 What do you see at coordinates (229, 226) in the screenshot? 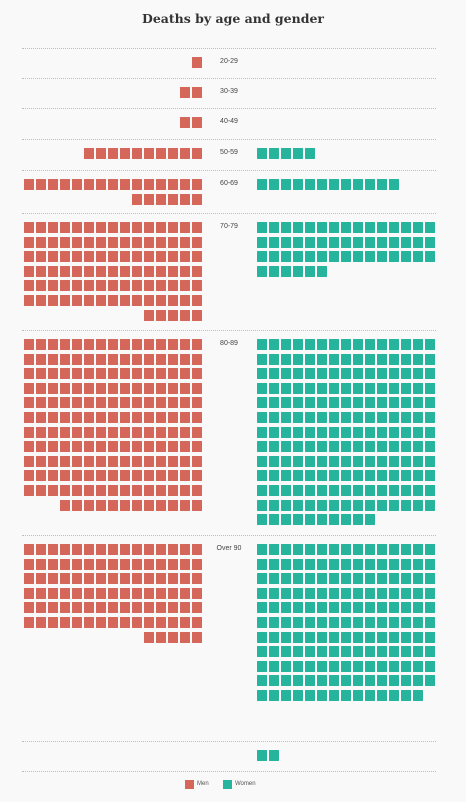
I see `age-label: 70-79` at bounding box center [229, 226].